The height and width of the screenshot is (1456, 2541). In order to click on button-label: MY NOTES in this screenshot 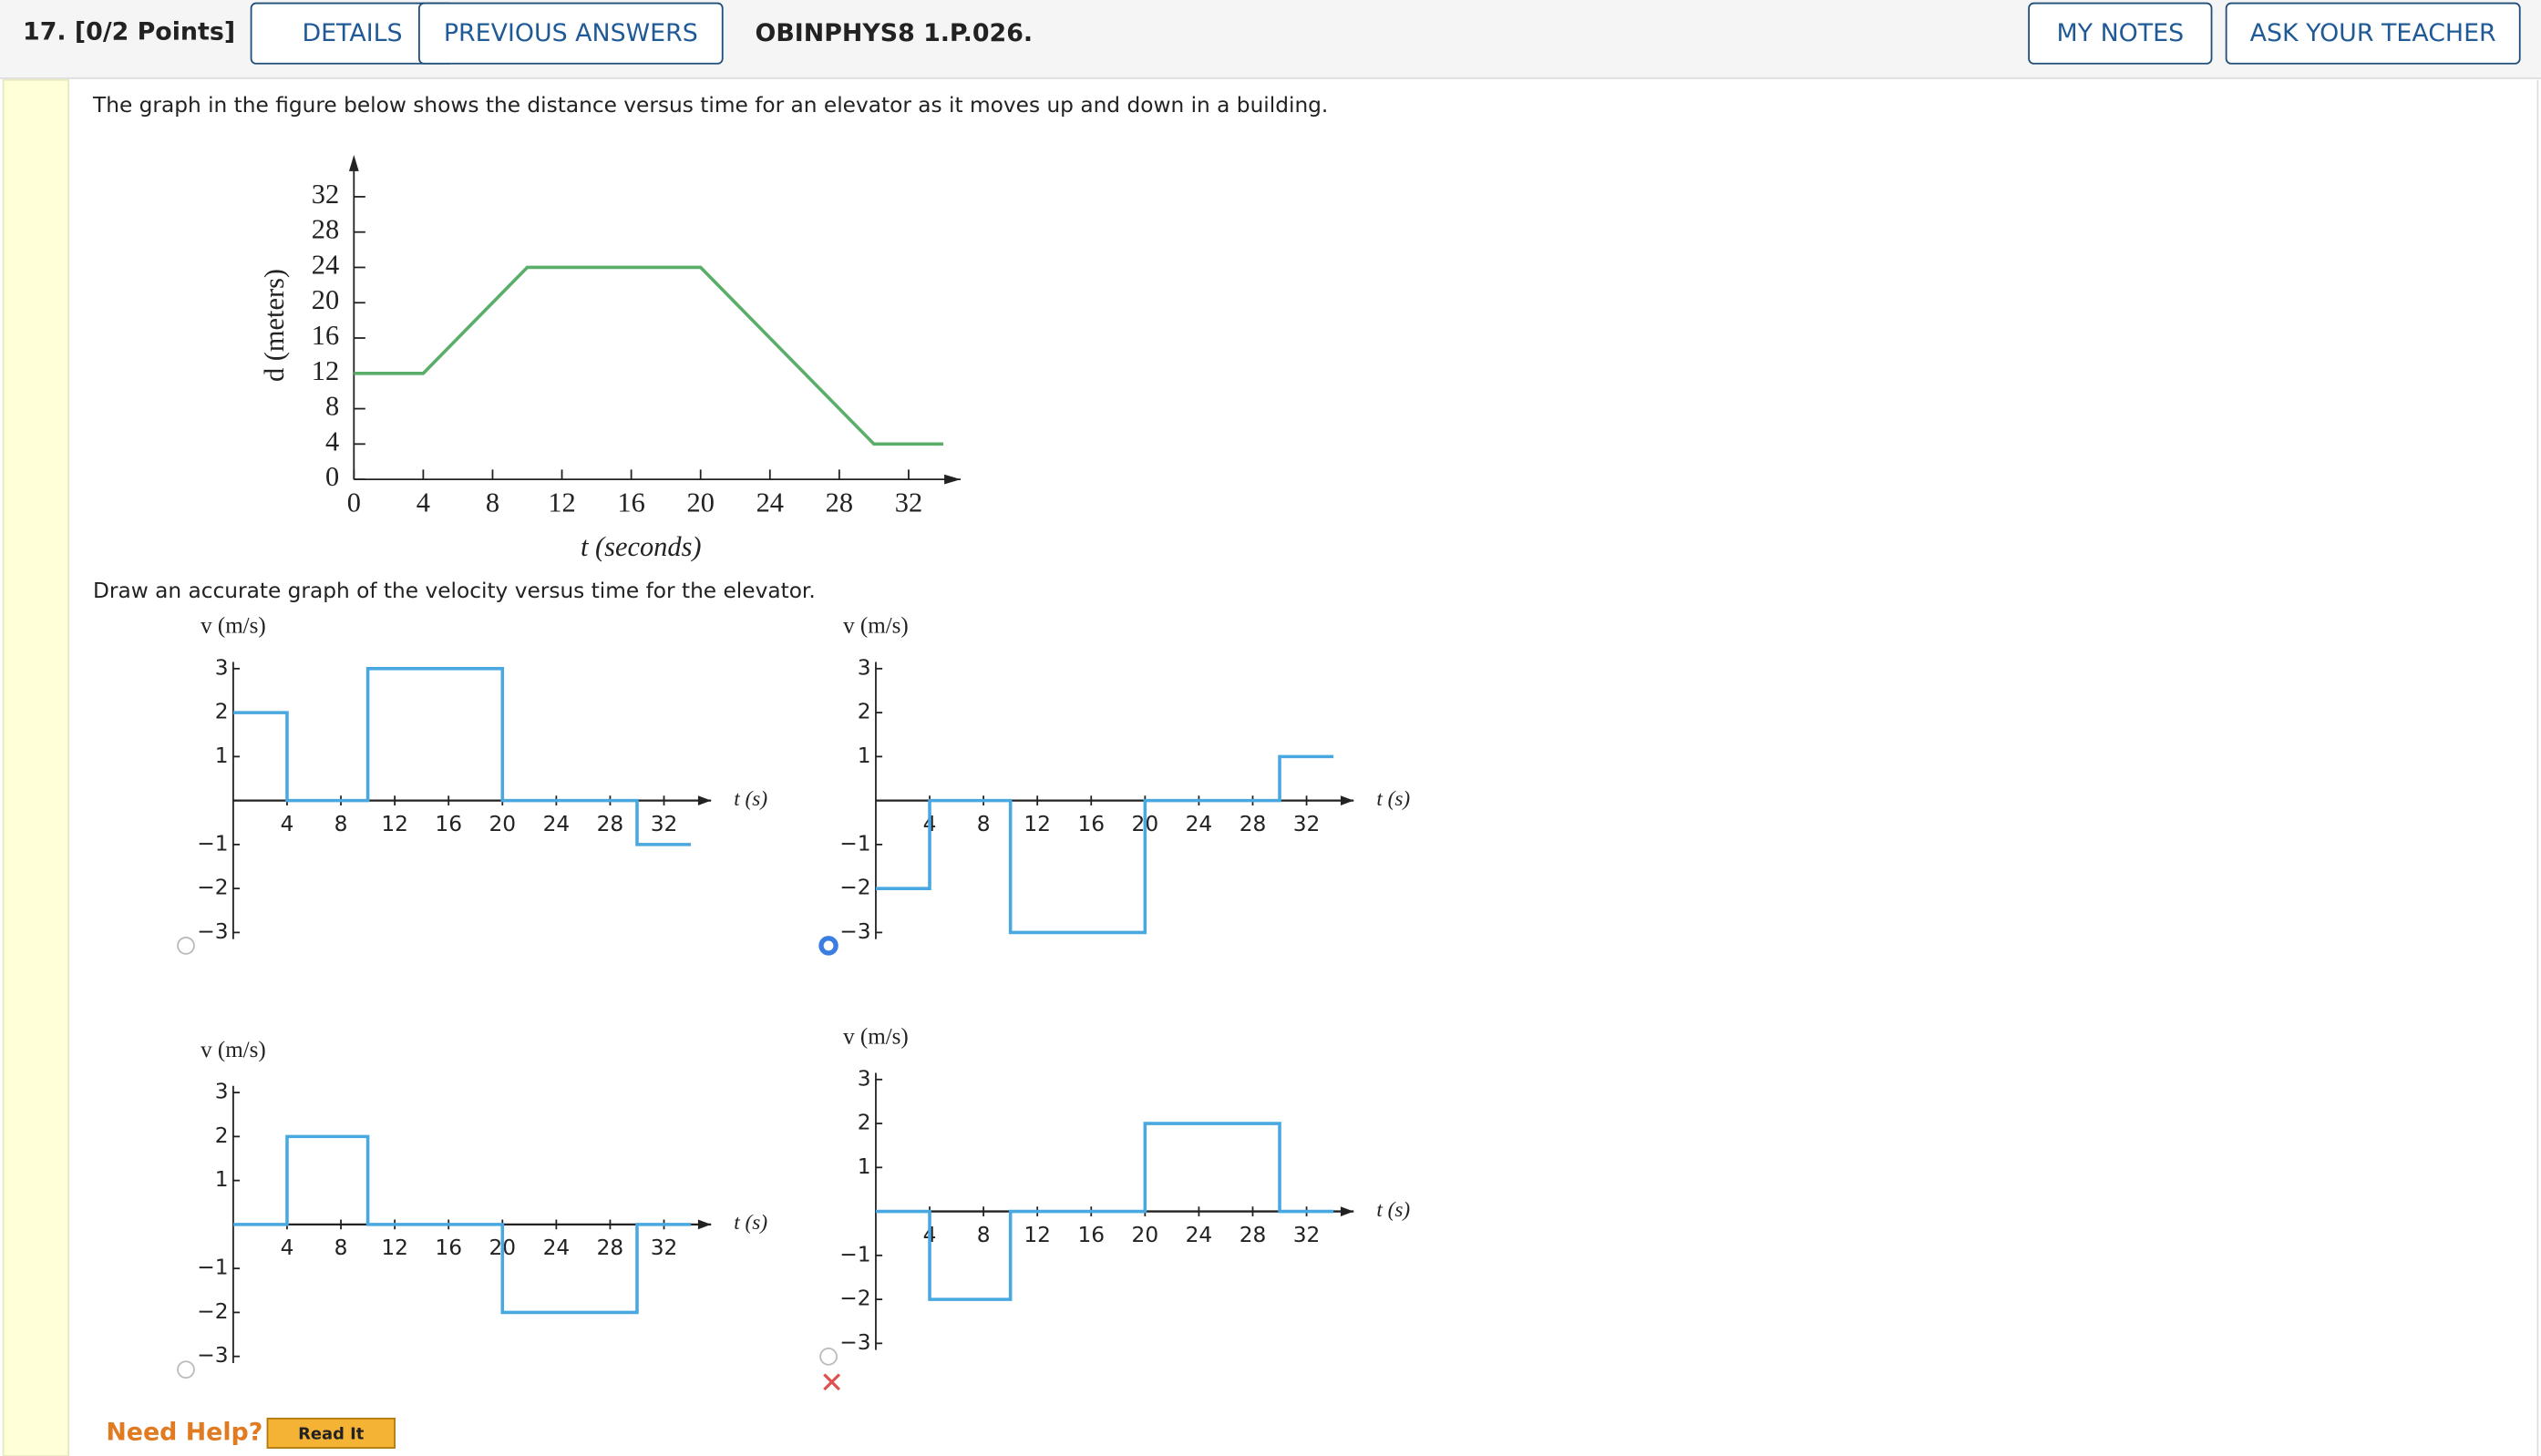, I will do `click(2121, 33)`.